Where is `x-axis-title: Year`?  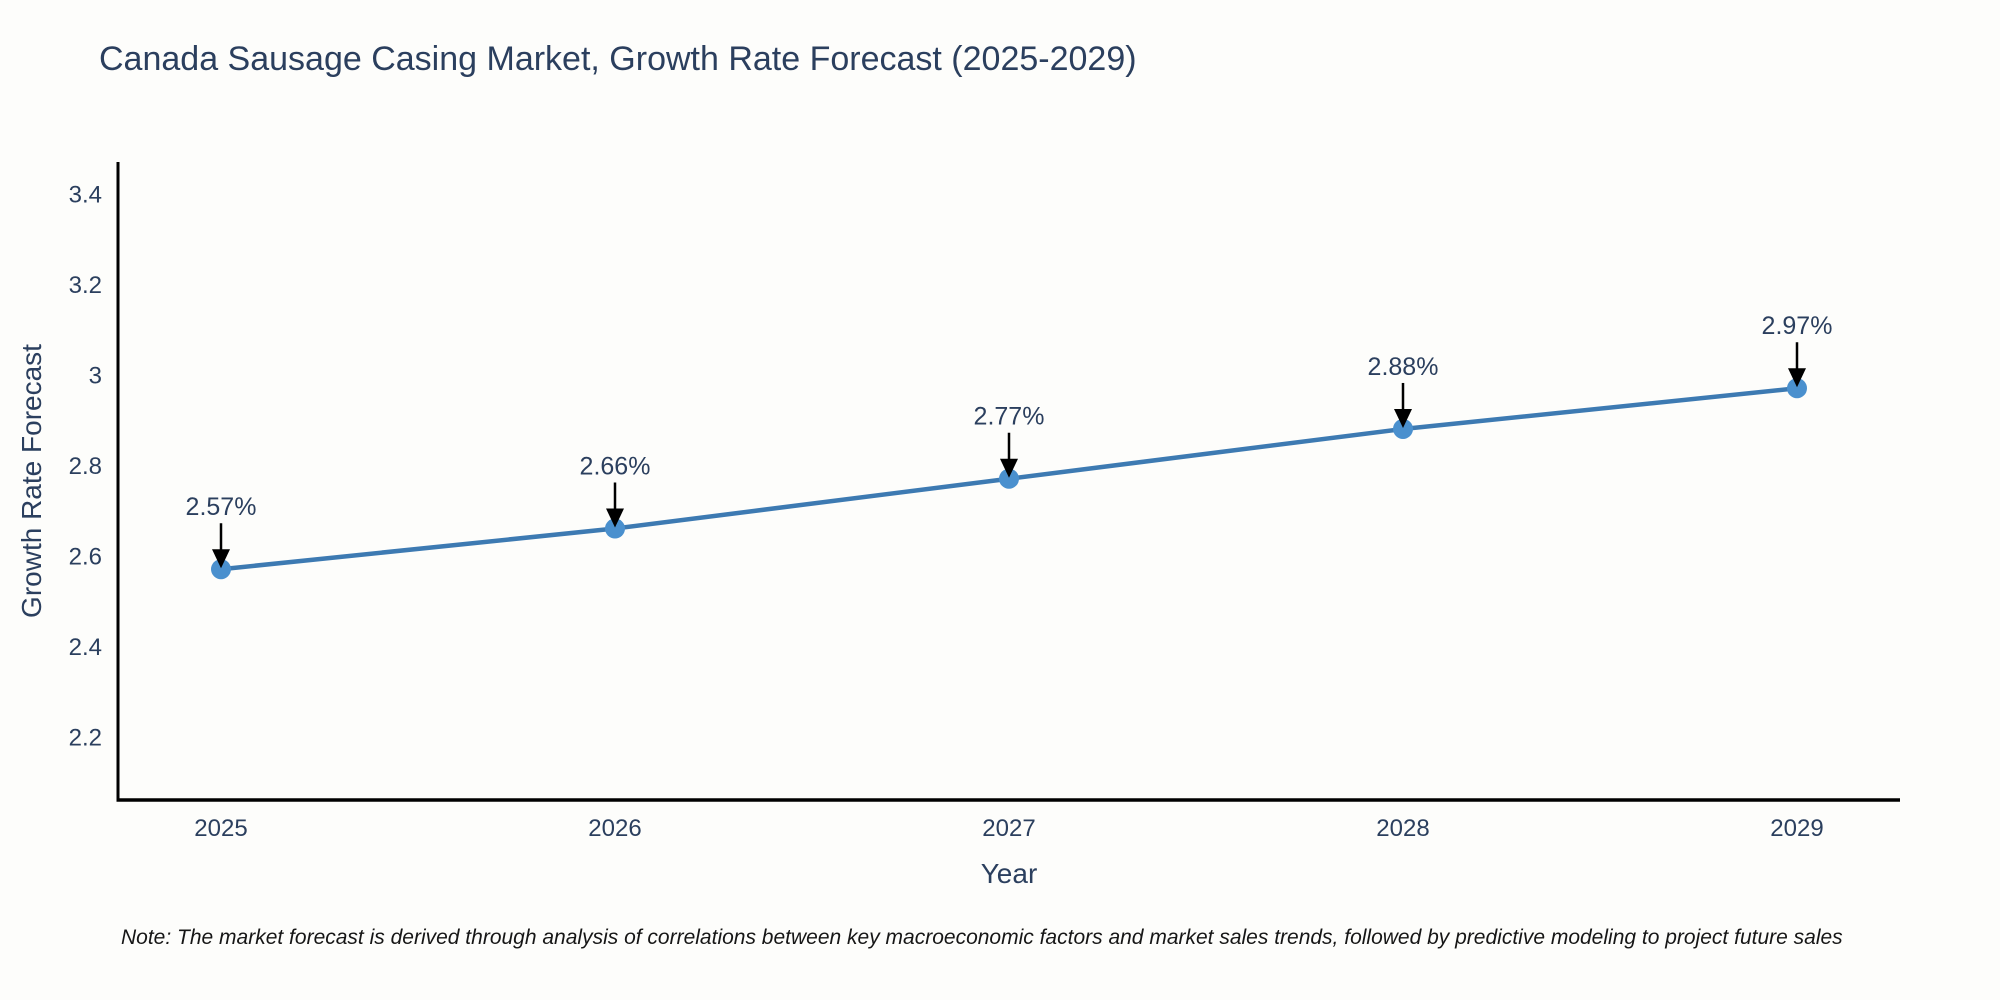 x-axis-title: Year is located at coordinates (1009, 873).